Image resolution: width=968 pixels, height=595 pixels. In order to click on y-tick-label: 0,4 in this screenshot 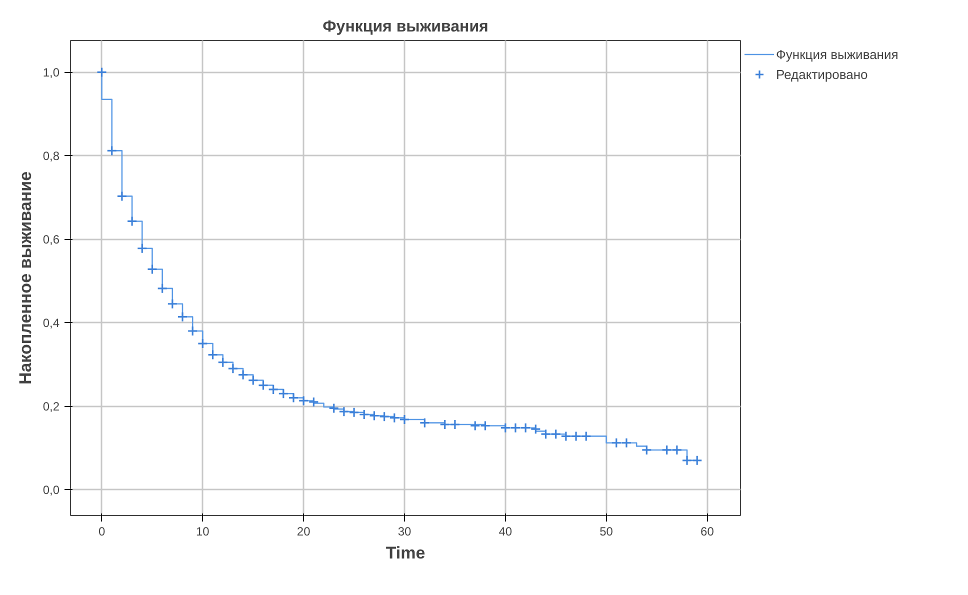, I will do `click(51, 323)`.